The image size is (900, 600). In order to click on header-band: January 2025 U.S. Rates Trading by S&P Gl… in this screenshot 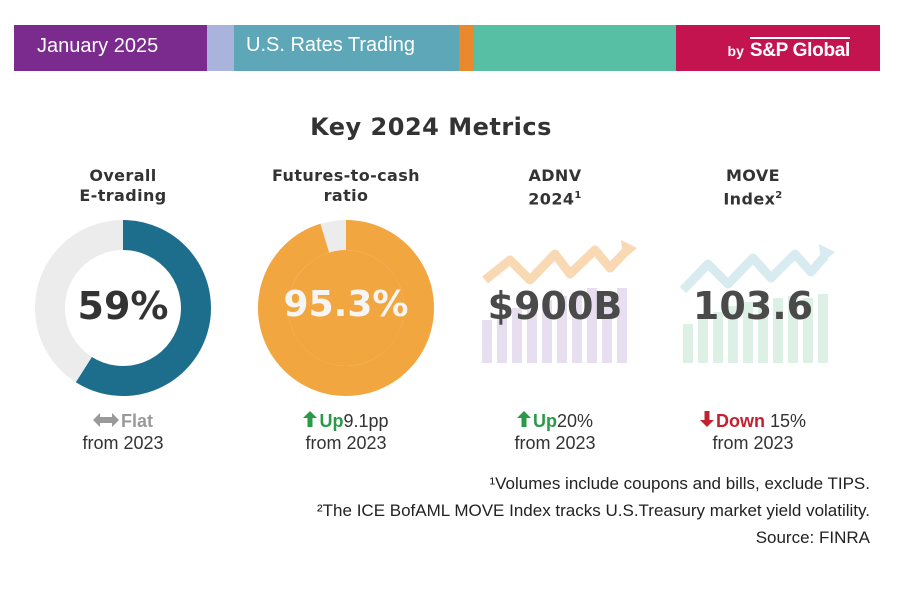, I will do `click(447, 48)`.